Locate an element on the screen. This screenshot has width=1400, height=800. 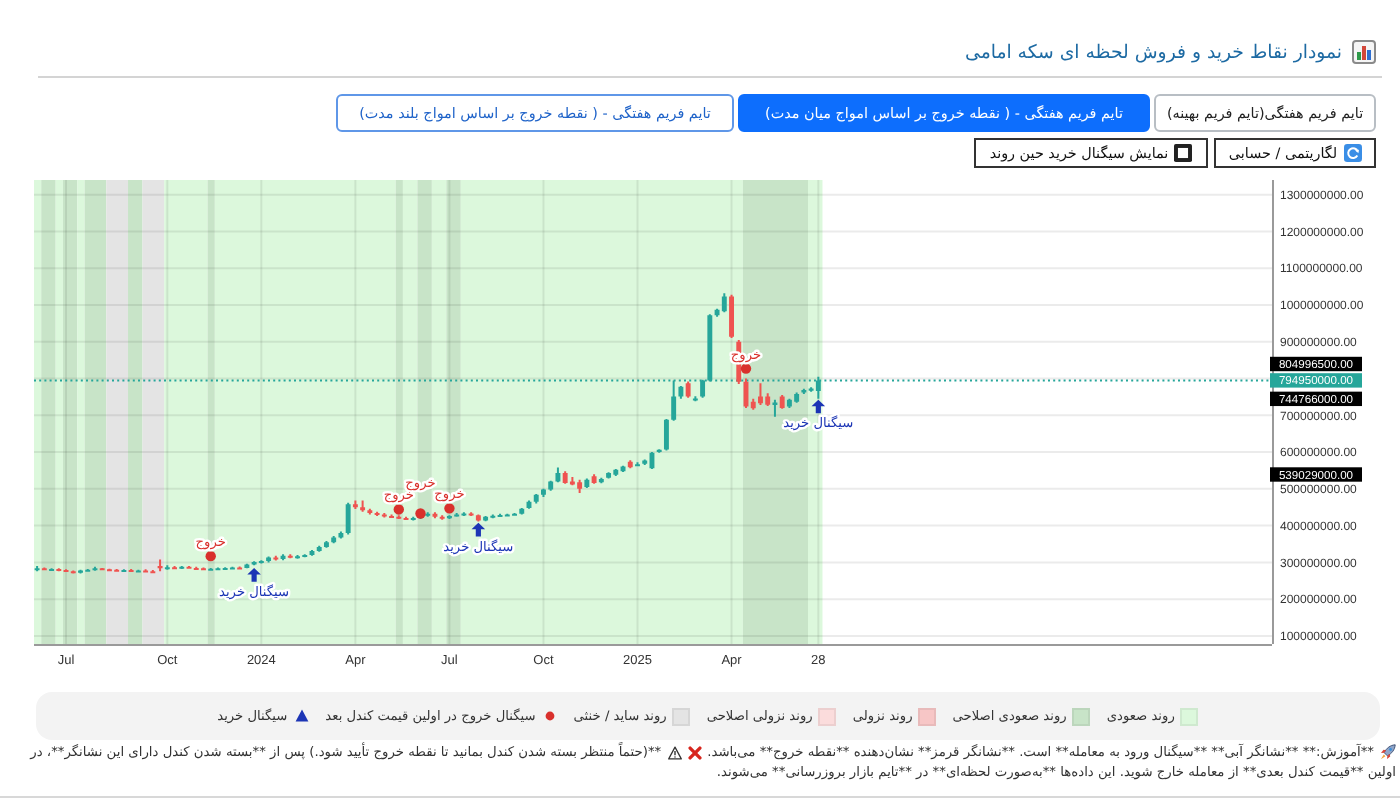
candlestick is located at coordinates (775, 408).